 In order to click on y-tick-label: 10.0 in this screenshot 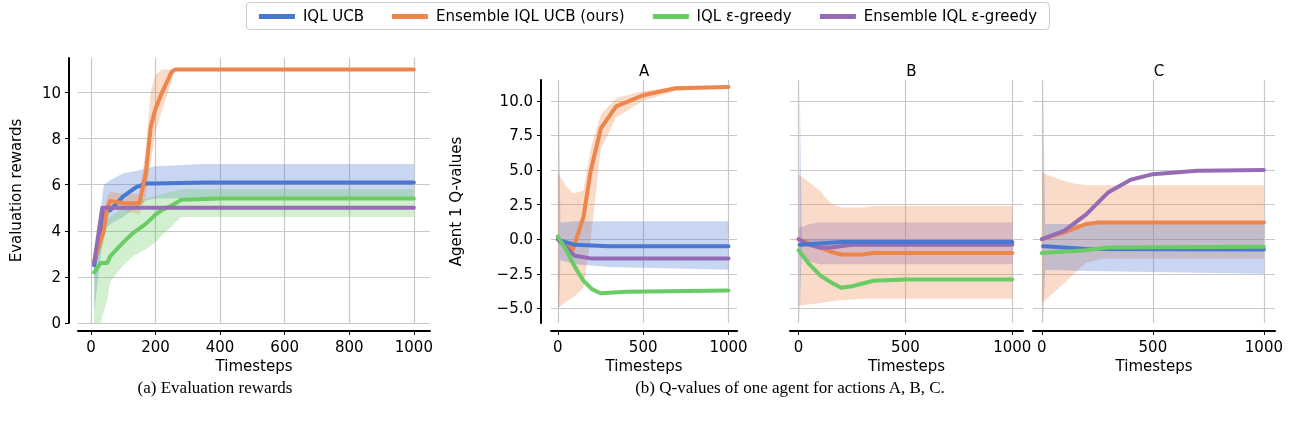, I will do `click(516, 100)`.